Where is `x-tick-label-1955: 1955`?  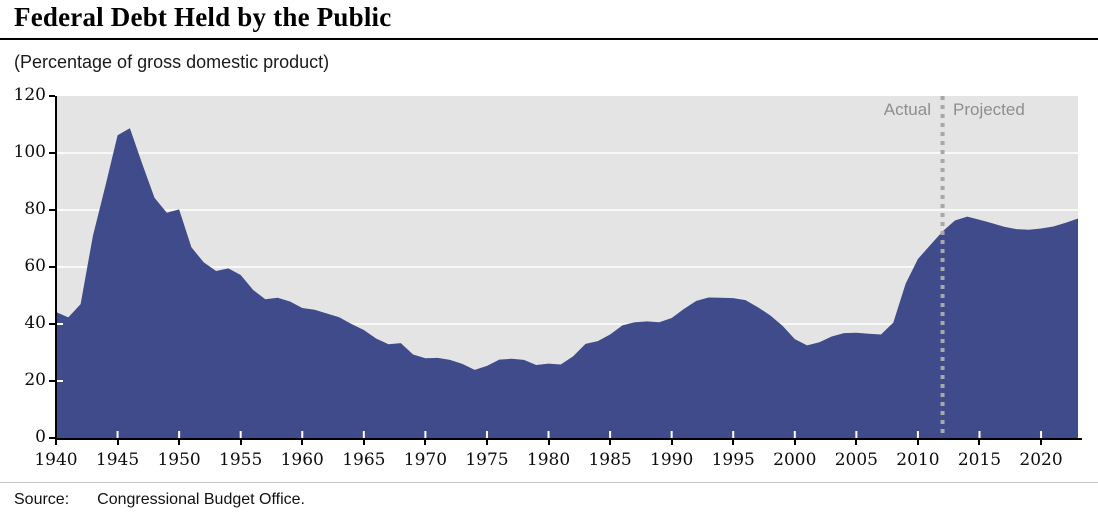
x-tick-label-1955: 1955 is located at coordinates (241, 460).